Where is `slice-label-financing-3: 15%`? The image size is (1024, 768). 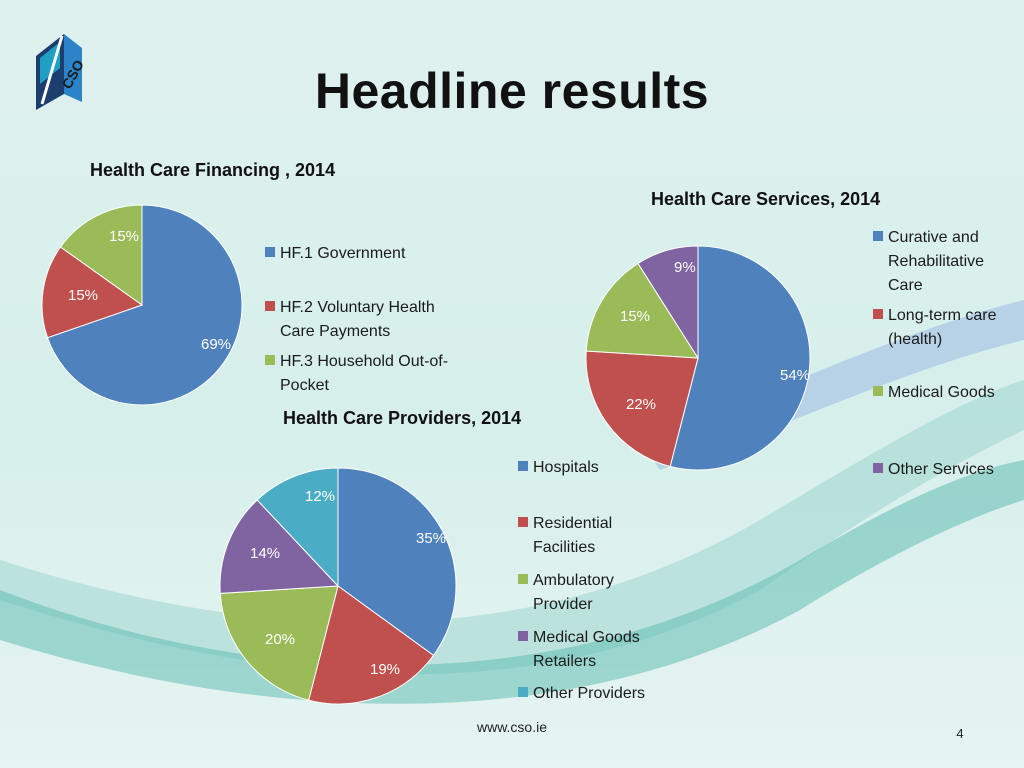
slice-label-financing-3: 15% is located at coordinates (124, 236).